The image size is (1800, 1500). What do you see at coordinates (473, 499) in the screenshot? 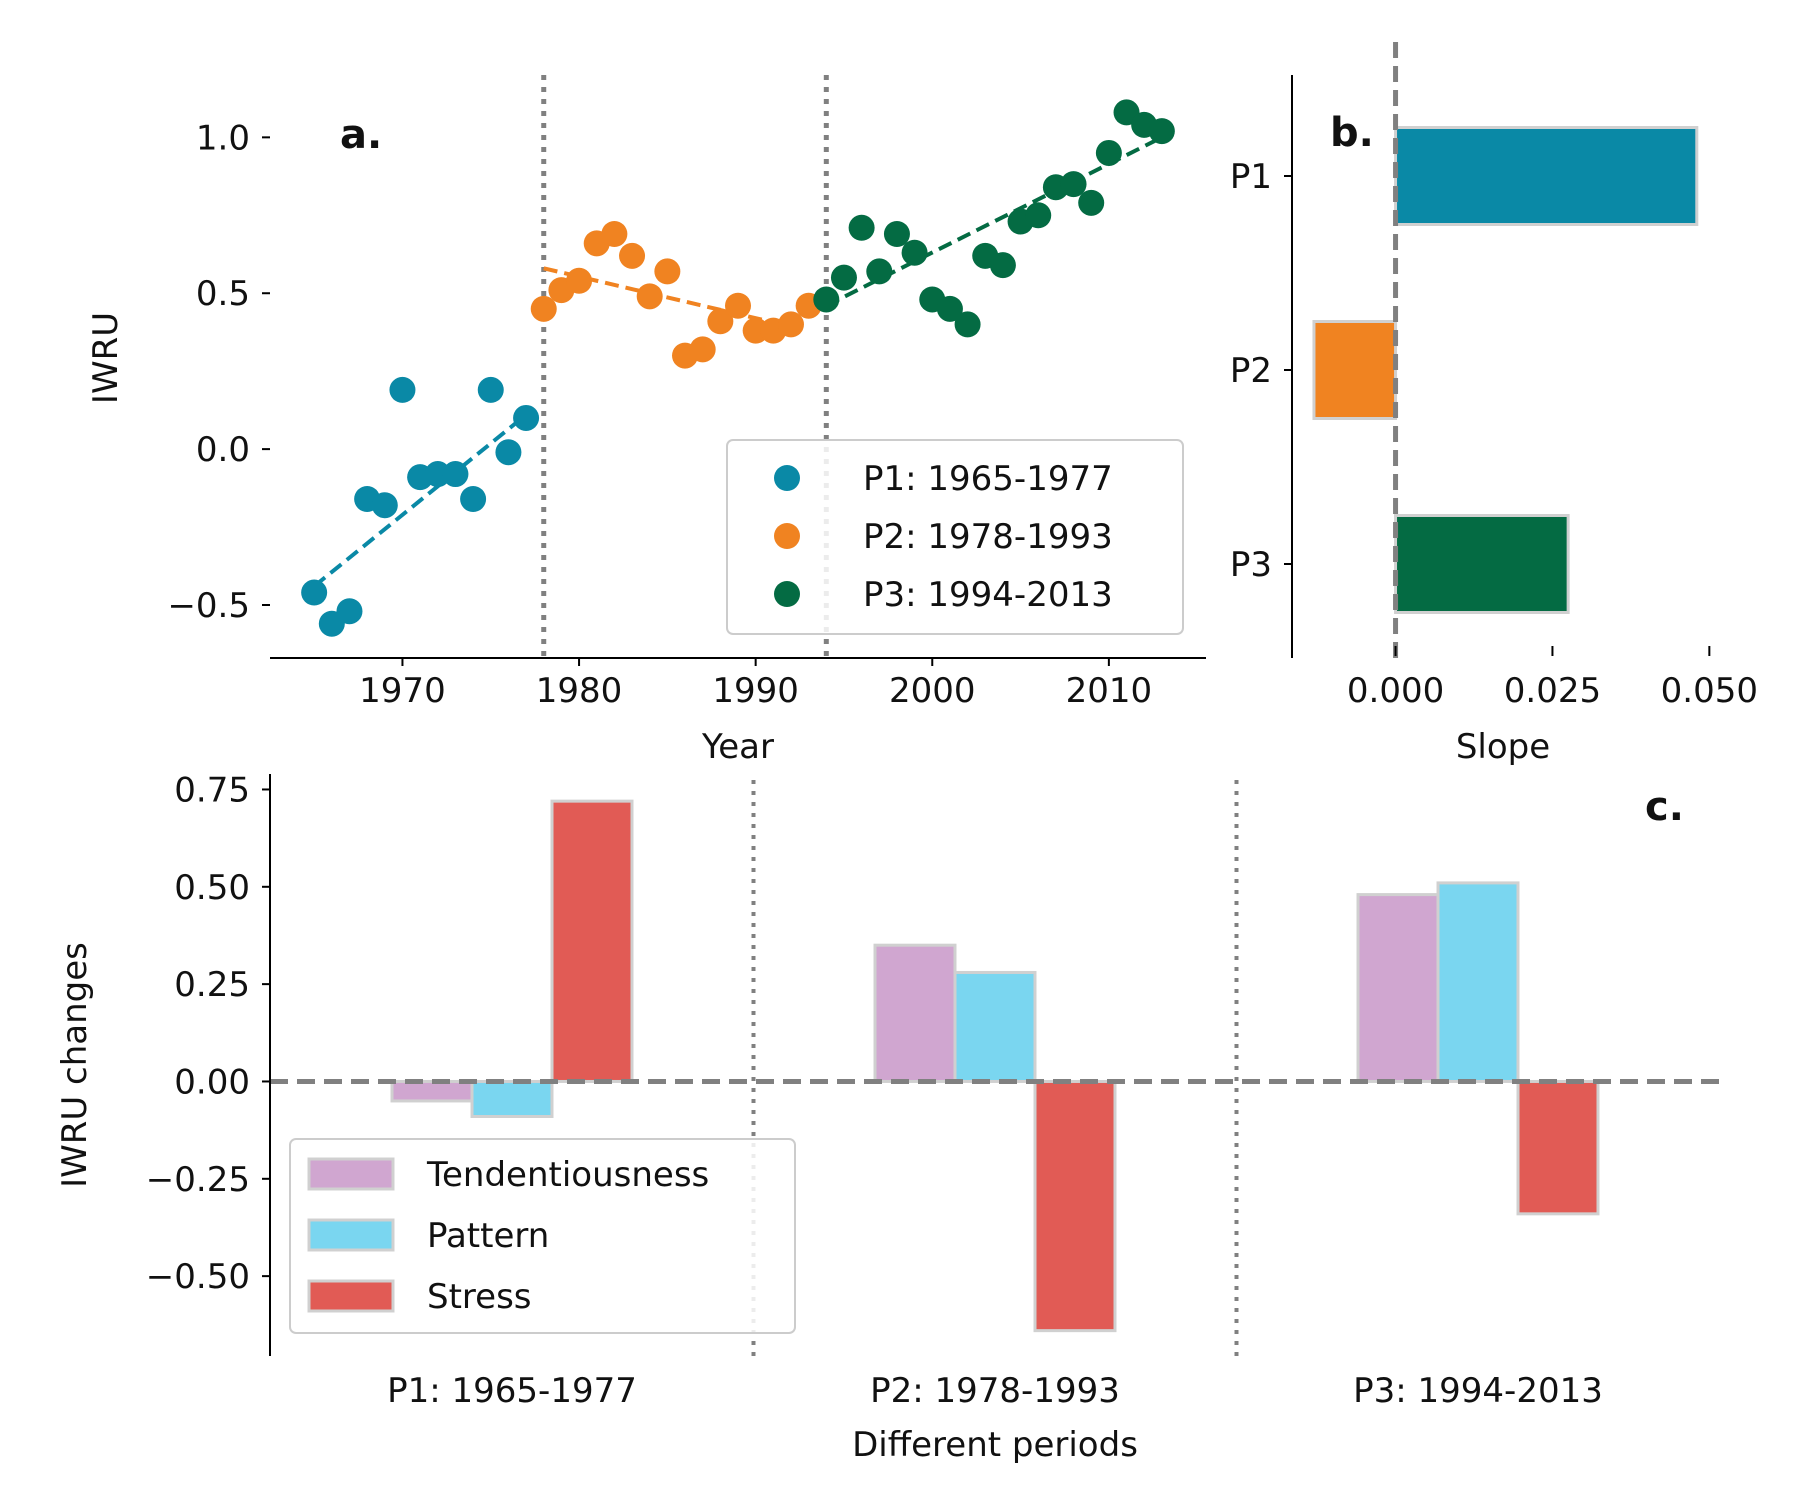
I see `panel-a-point-p1-1974` at bounding box center [473, 499].